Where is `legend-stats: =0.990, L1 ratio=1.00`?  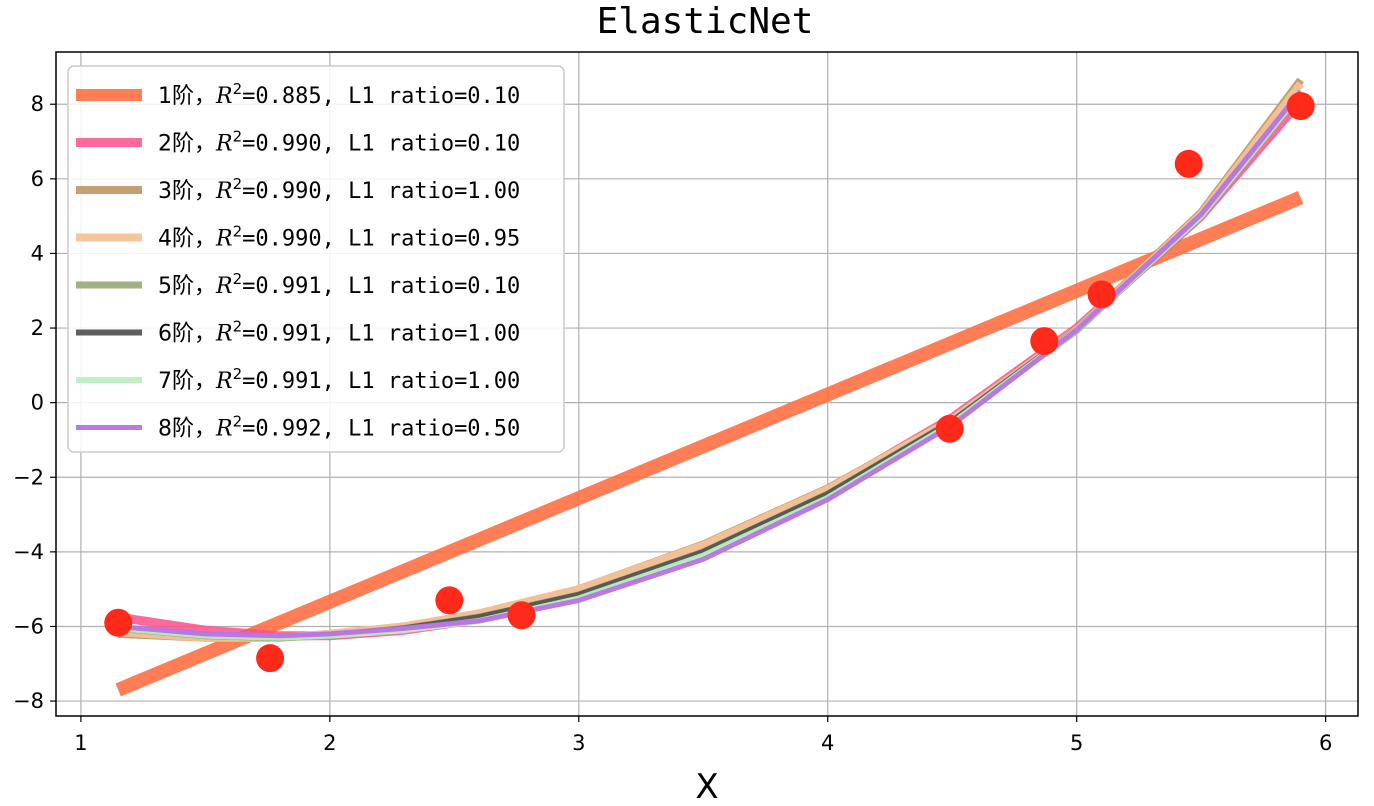 legend-stats: =0.990, L1 ratio=1.00 is located at coordinates (381, 191).